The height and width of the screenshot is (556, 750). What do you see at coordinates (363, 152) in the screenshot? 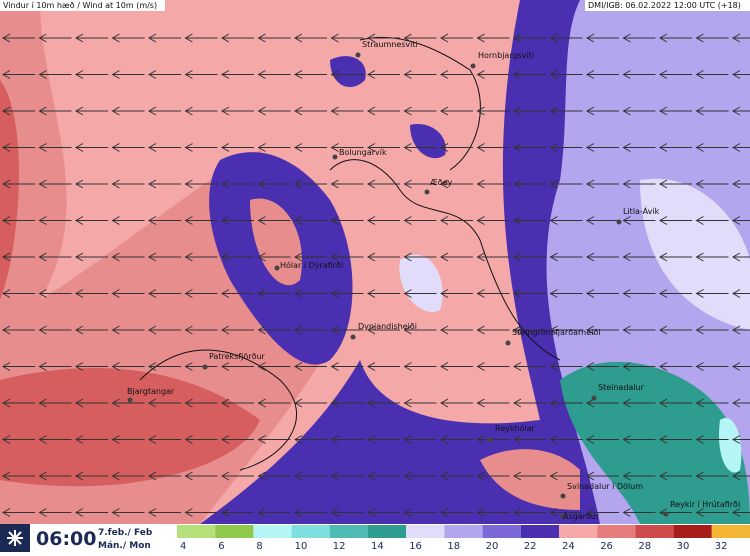
I see `place-name: Bolungarvík` at bounding box center [363, 152].